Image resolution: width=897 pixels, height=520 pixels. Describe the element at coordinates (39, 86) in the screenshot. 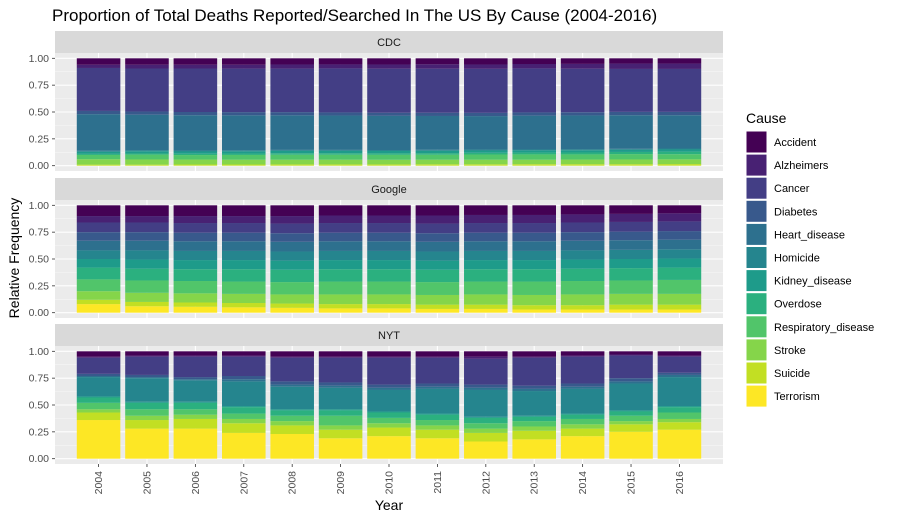

I see `y-tick-label: 0.75` at that location.